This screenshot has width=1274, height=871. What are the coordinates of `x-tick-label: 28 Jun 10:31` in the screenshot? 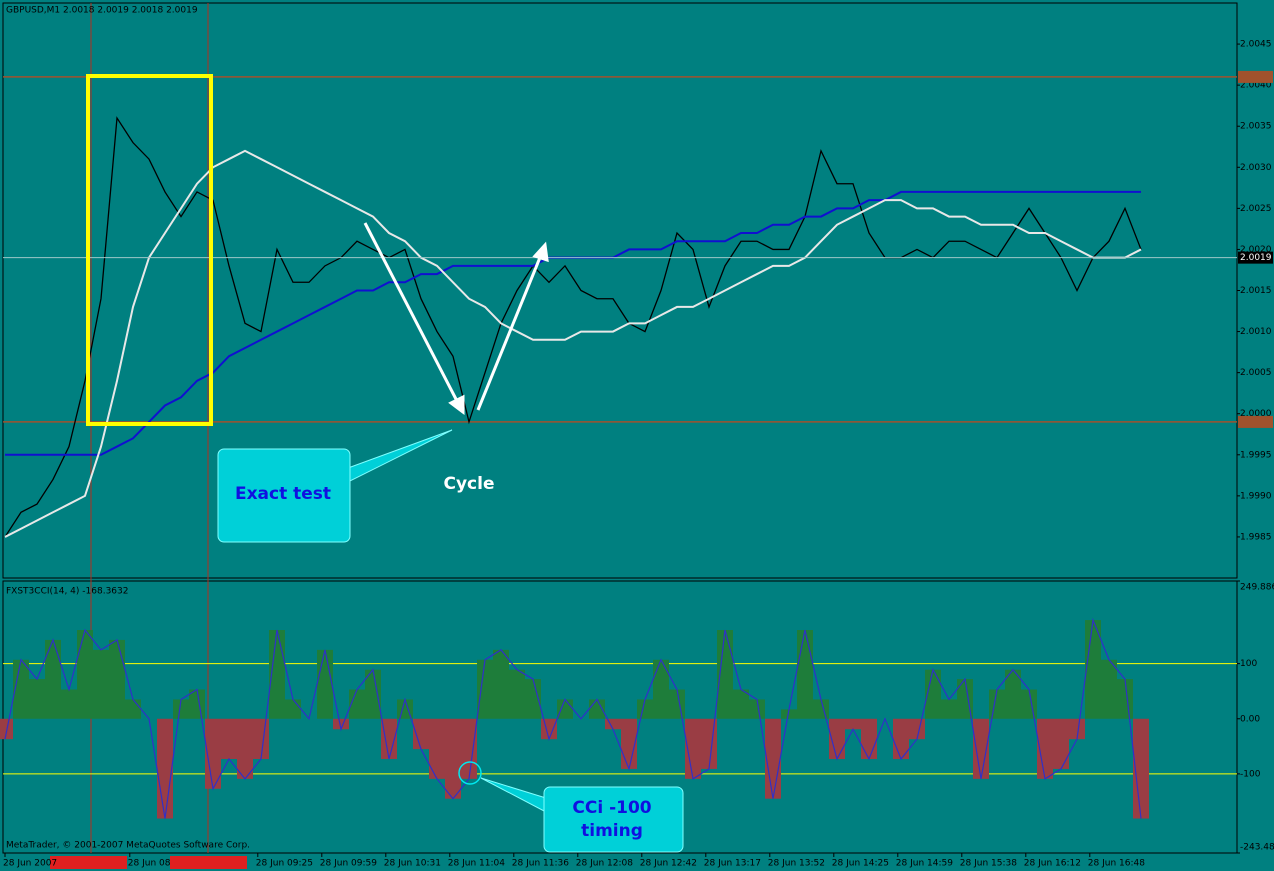 It's located at (412, 864).